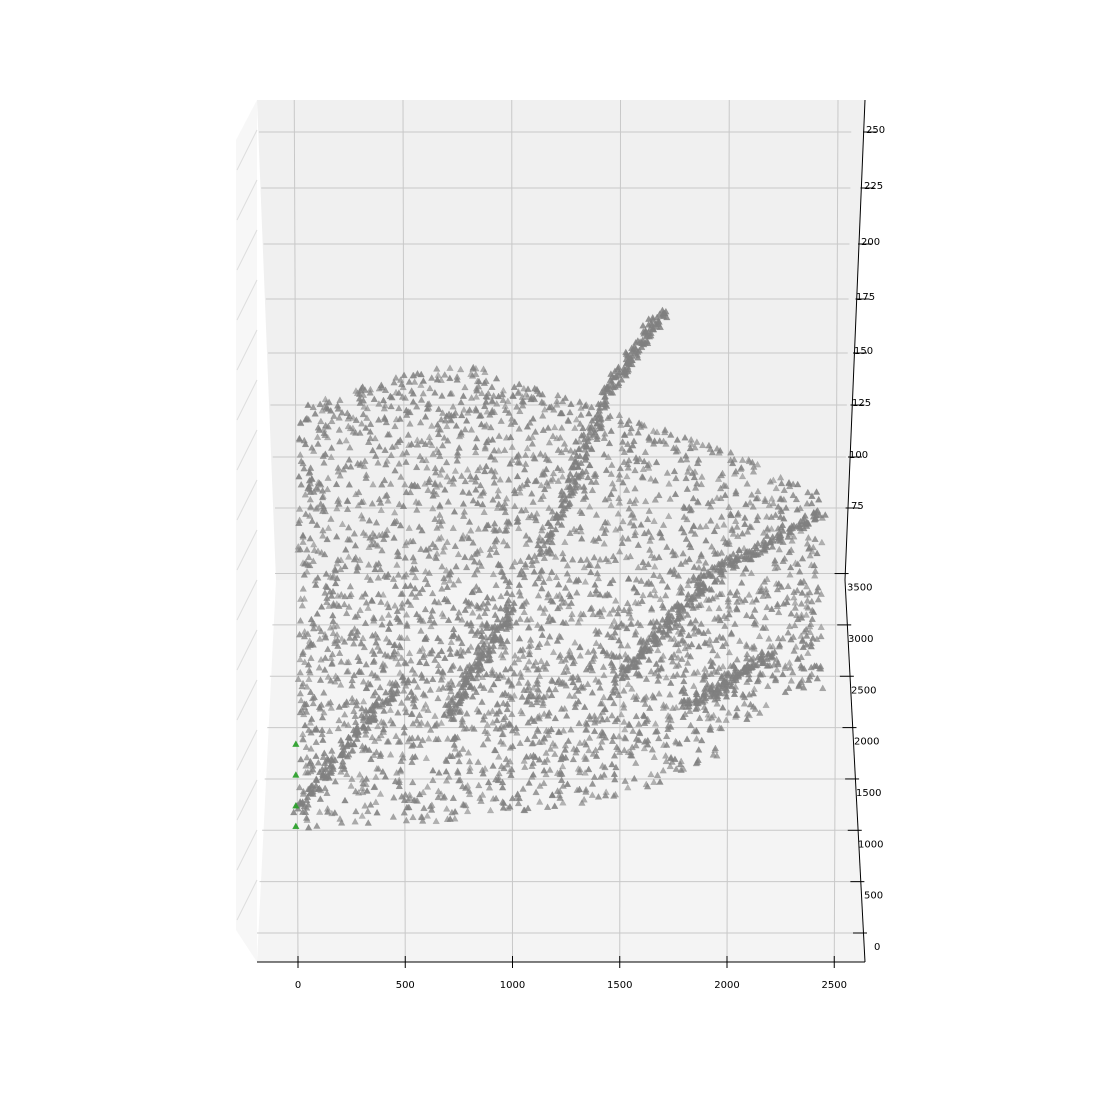  Describe the element at coordinates (859, 588) in the screenshot. I see `y-tick-label: 3500` at that location.